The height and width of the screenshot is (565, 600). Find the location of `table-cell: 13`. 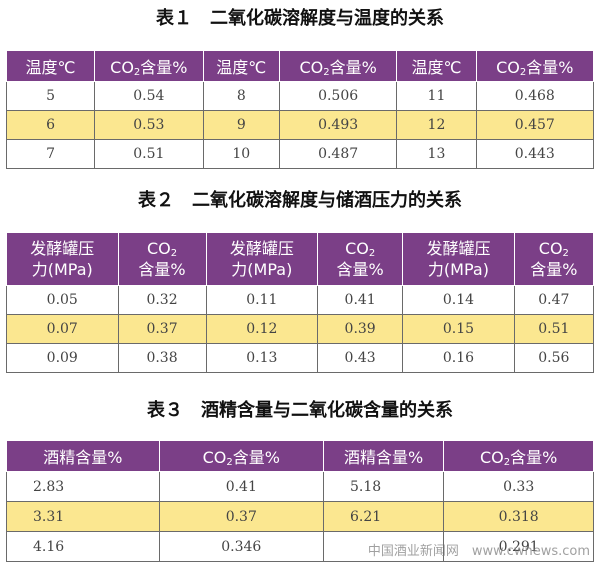

table-cell: 13 is located at coordinates (436, 154).